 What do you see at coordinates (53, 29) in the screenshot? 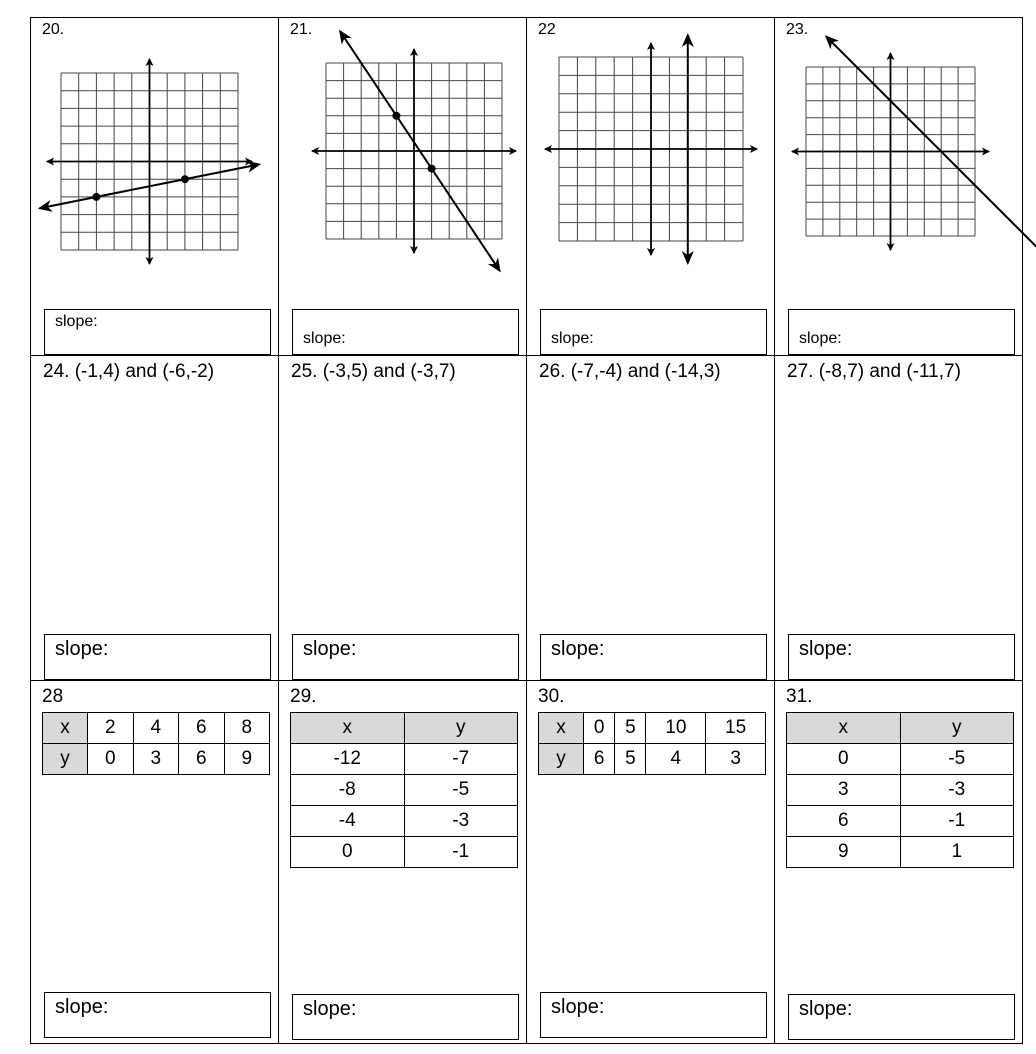
I see `problem-number: 20.` at bounding box center [53, 29].